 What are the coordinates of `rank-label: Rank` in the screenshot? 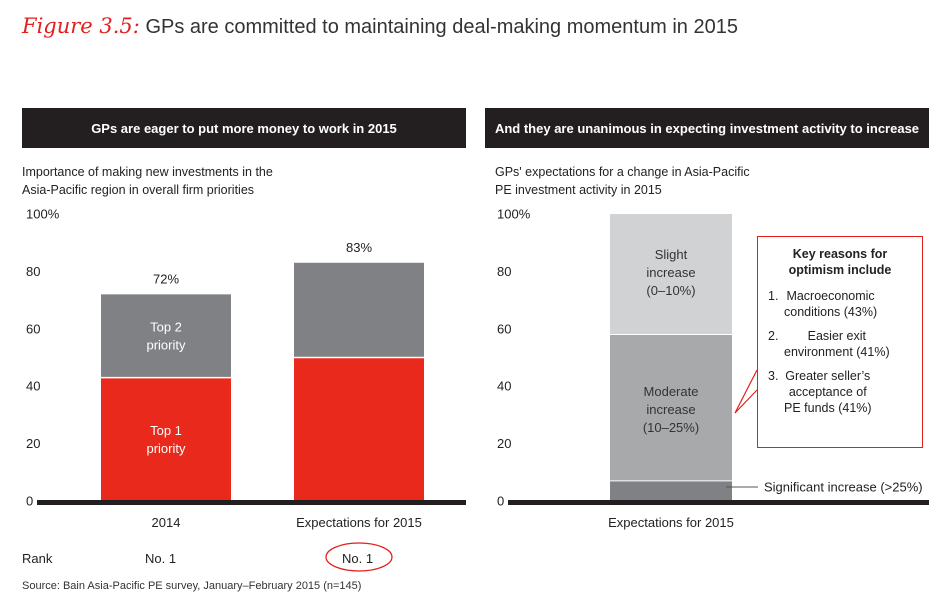 It's located at (37, 558).